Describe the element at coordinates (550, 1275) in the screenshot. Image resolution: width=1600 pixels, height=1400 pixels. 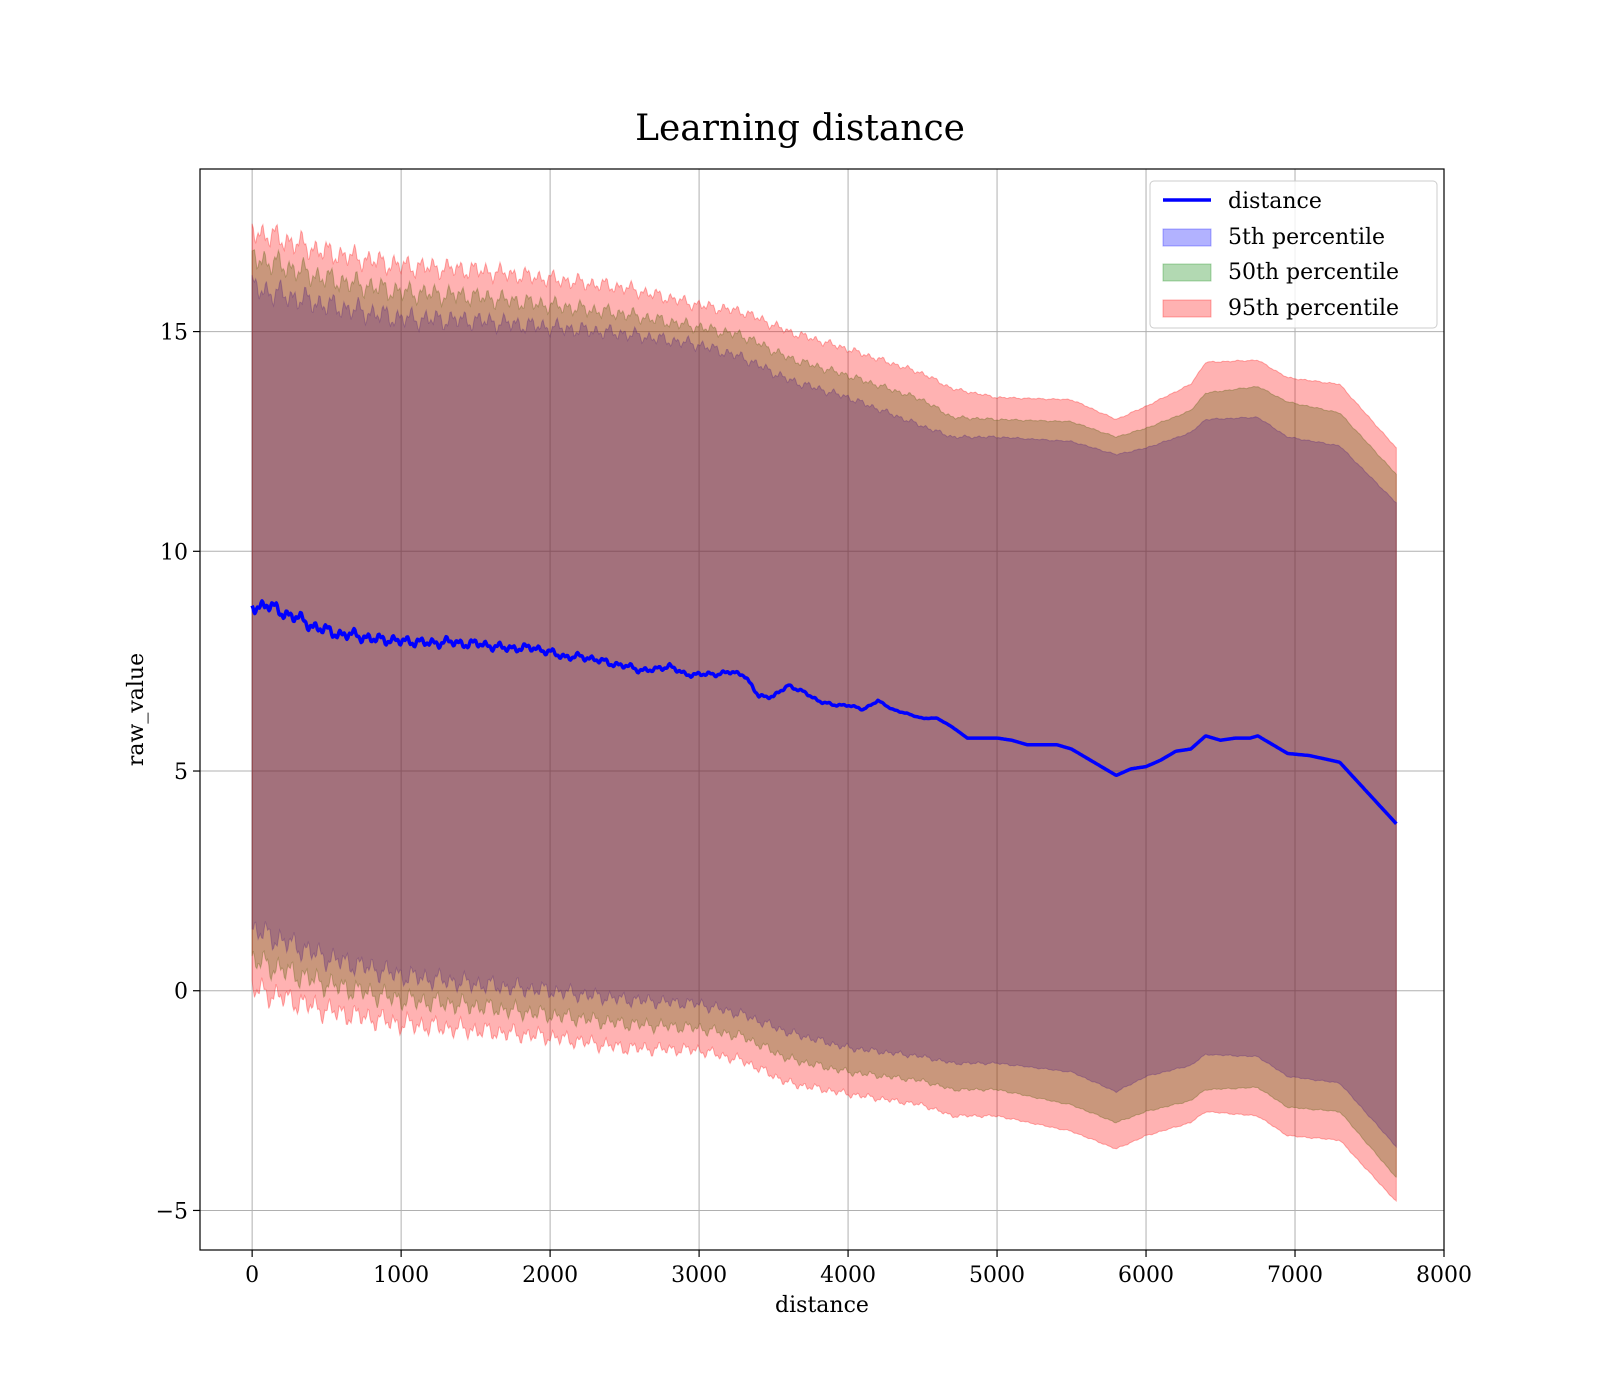
I see `x-tick-label-2: 2000` at that location.